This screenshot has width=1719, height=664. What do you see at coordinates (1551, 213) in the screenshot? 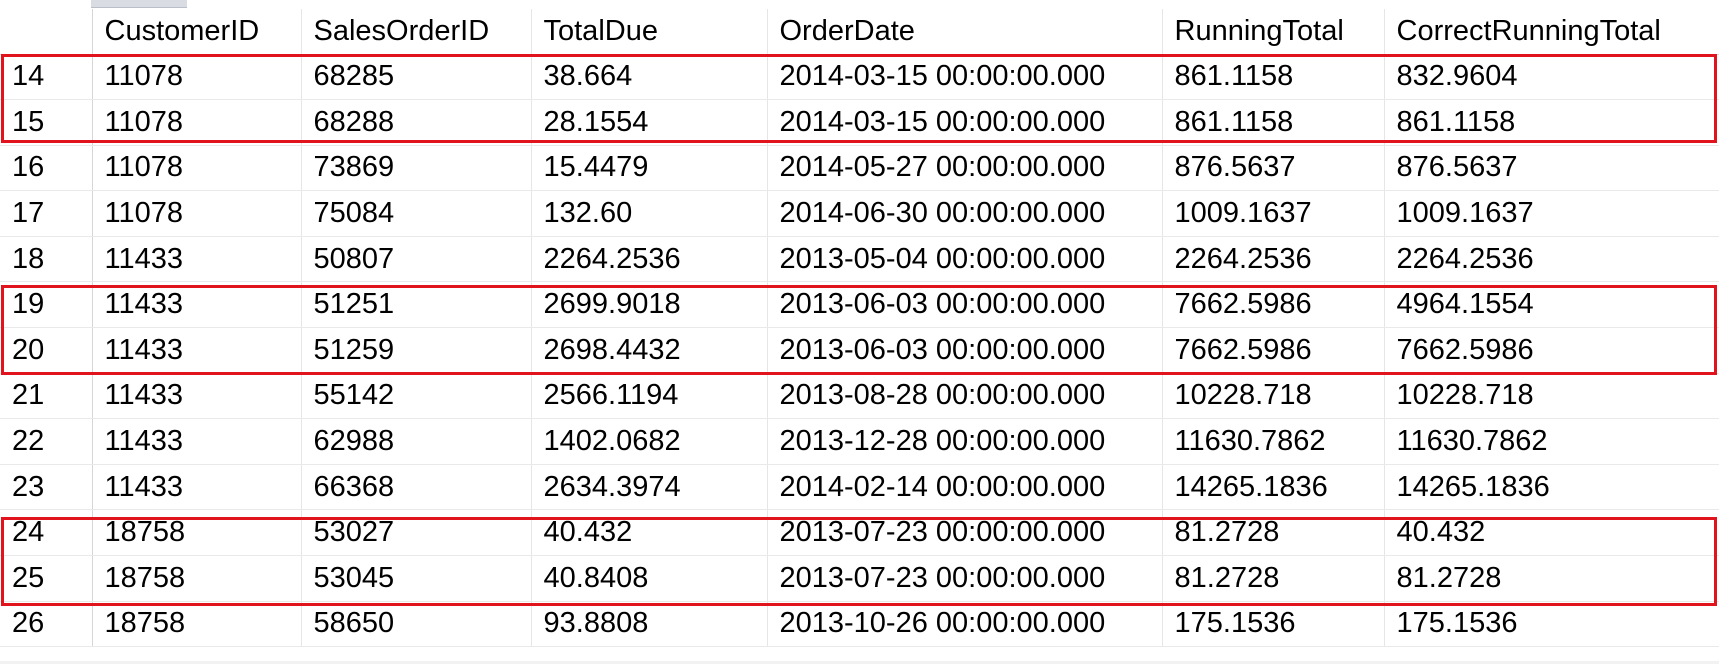
I see `cell-correctrunningtotal: 1009.1637` at bounding box center [1551, 213].